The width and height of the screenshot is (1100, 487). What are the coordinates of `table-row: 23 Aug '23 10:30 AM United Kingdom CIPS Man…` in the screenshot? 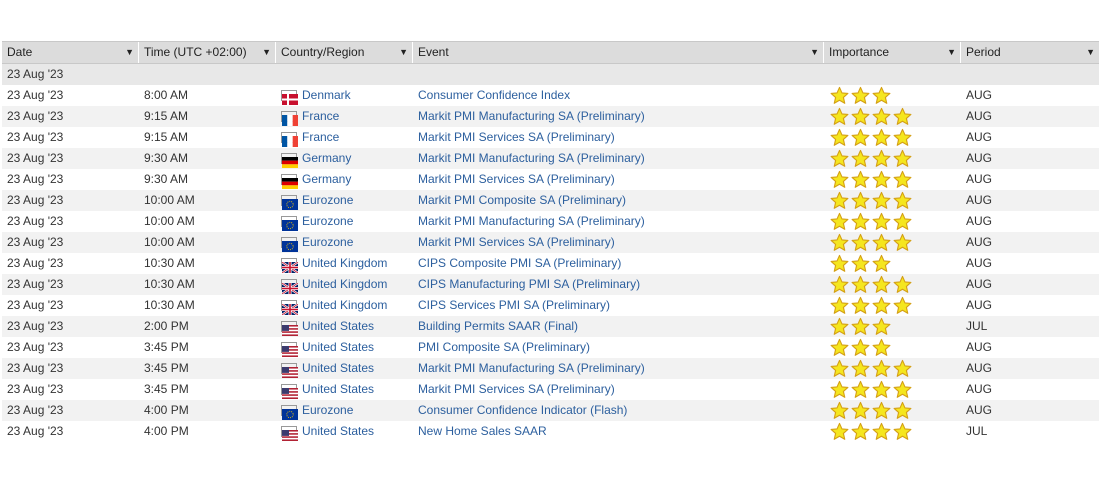 It's located at (550, 284).